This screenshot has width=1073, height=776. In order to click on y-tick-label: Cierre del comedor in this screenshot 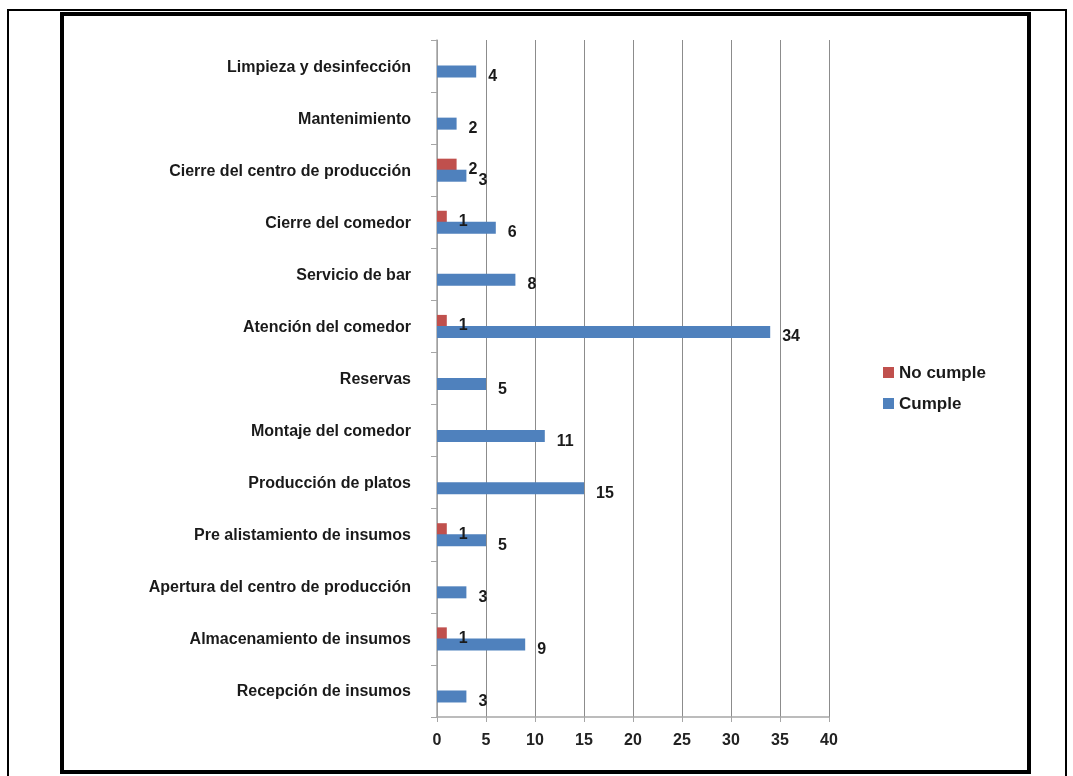, I will do `click(338, 222)`.